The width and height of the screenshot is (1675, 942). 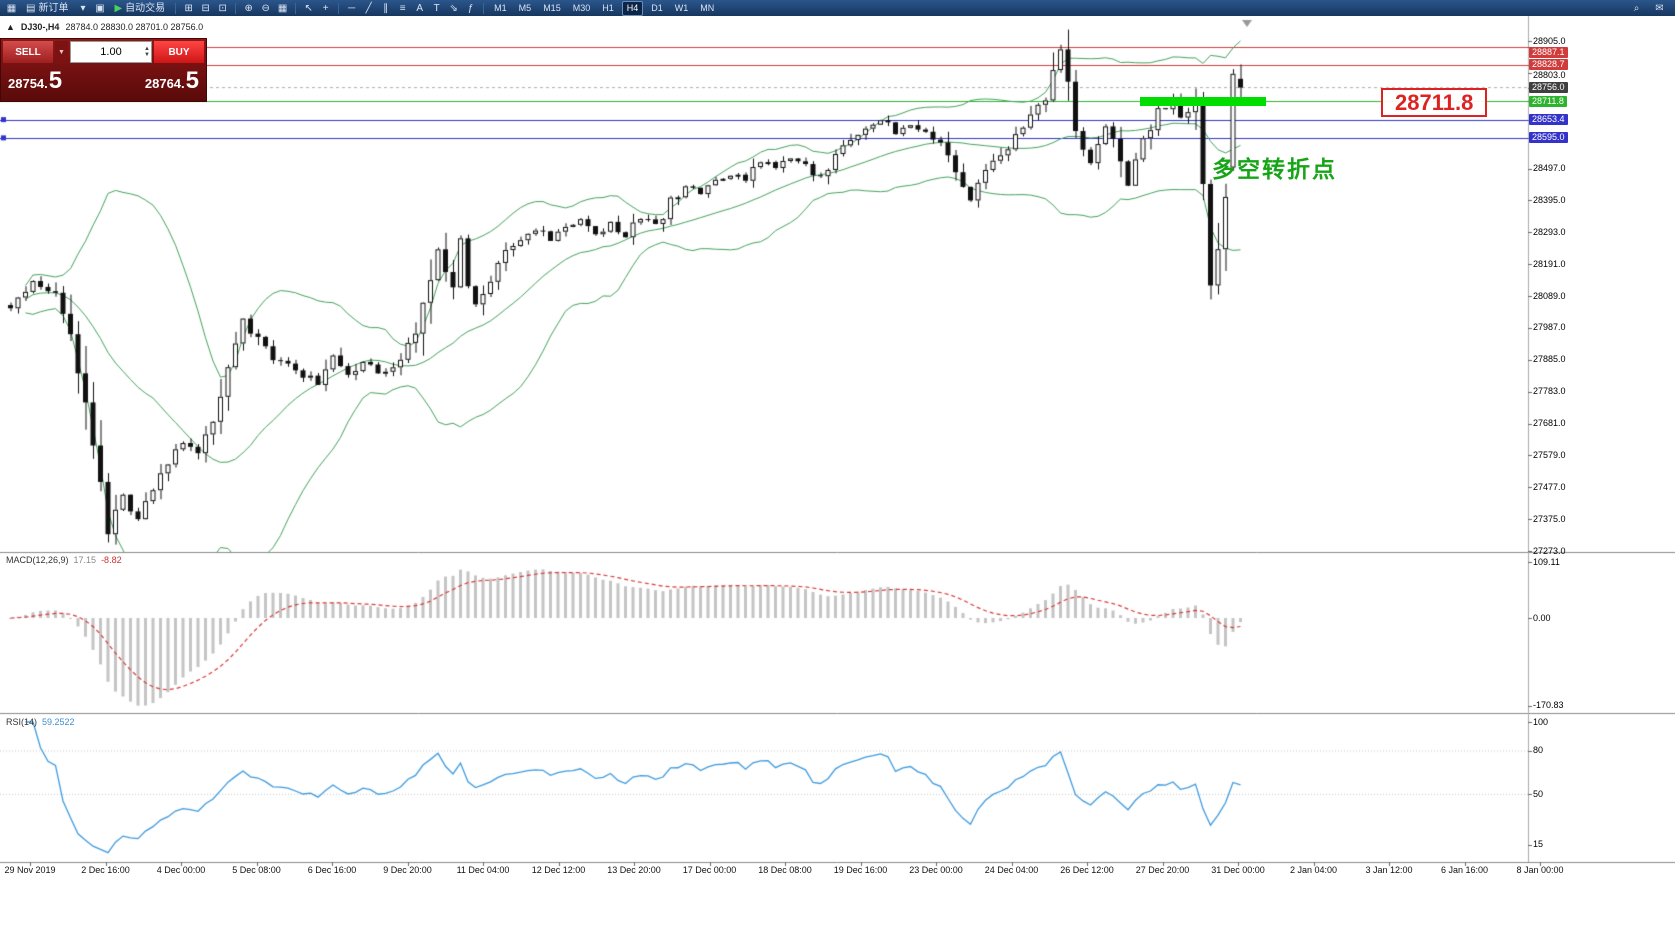 I want to click on macd-axis-label: -170.83, so click(x=1548, y=705).